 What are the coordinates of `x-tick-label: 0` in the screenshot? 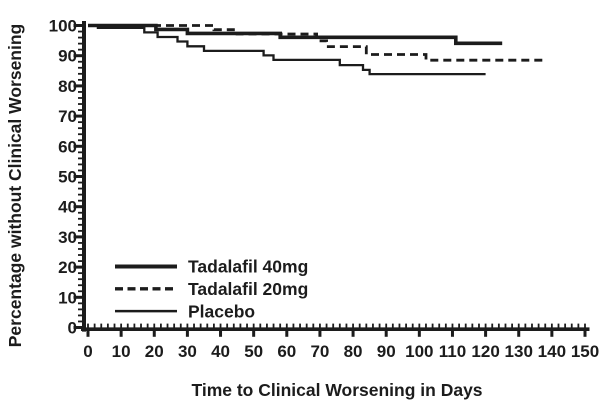 It's located at (87, 351).